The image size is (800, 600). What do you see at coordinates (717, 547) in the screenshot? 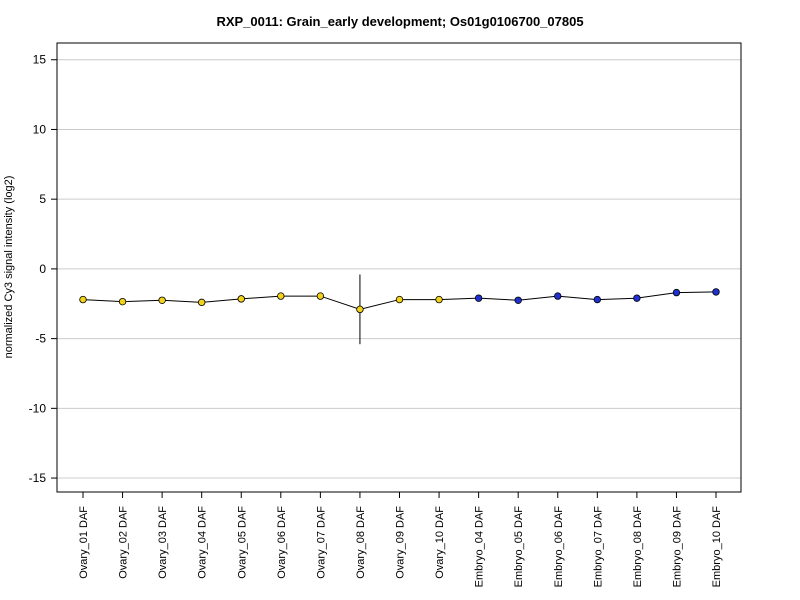
I see `x-tick-label: Embryo_10 DAF` at bounding box center [717, 547].